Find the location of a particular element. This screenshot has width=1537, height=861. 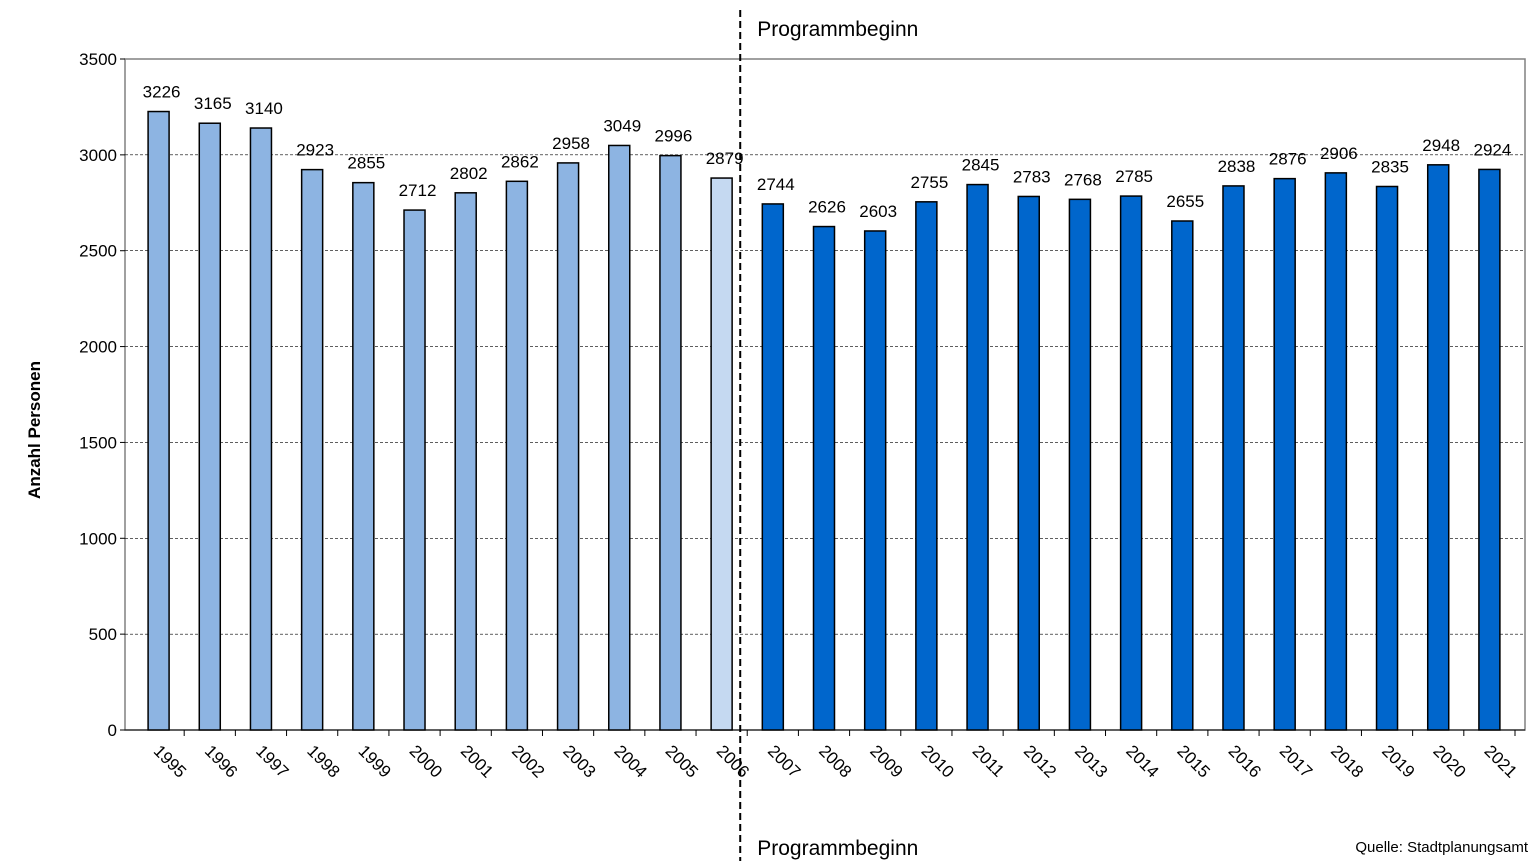

value-label: 3049 is located at coordinates (622, 125).